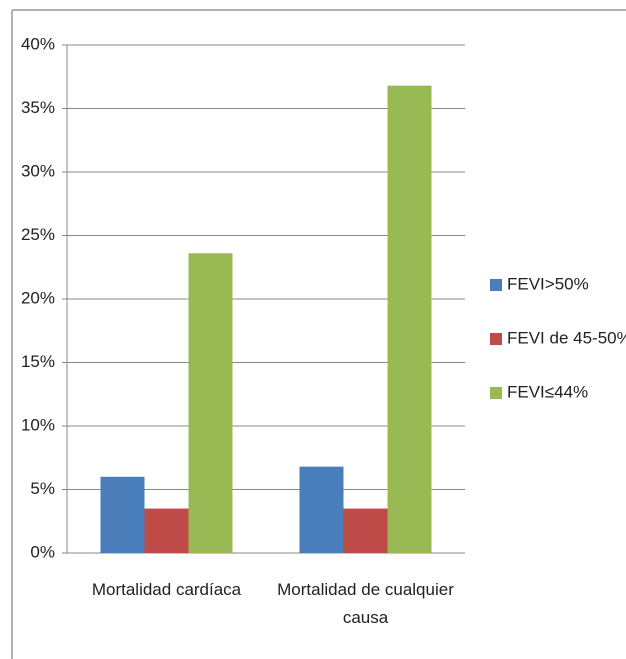  What do you see at coordinates (42, 551) in the screenshot?
I see `y-tick-label: 0%` at bounding box center [42, 551].